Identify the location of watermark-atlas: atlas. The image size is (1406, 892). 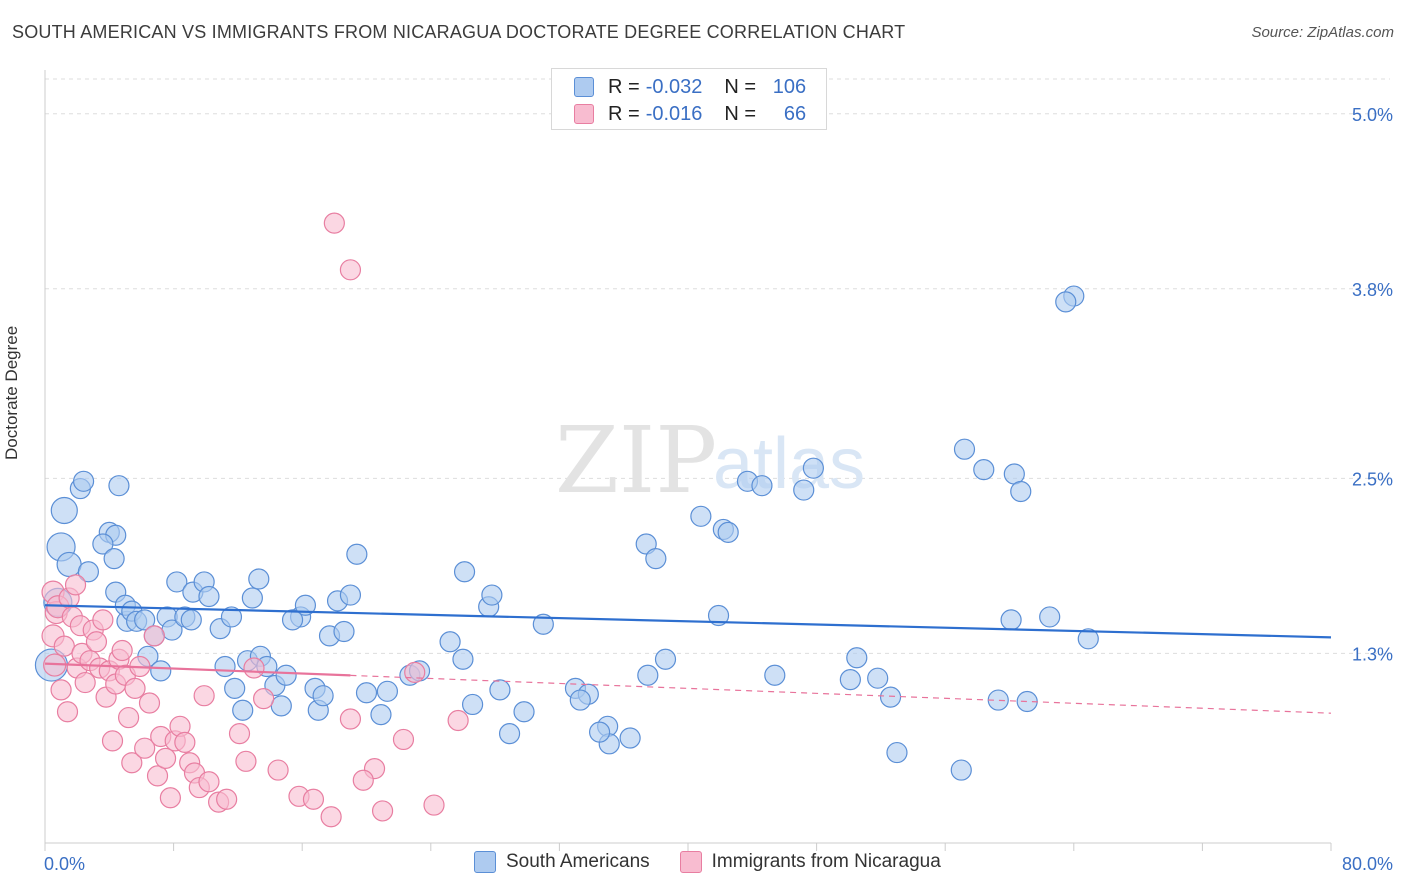
(789, 464).